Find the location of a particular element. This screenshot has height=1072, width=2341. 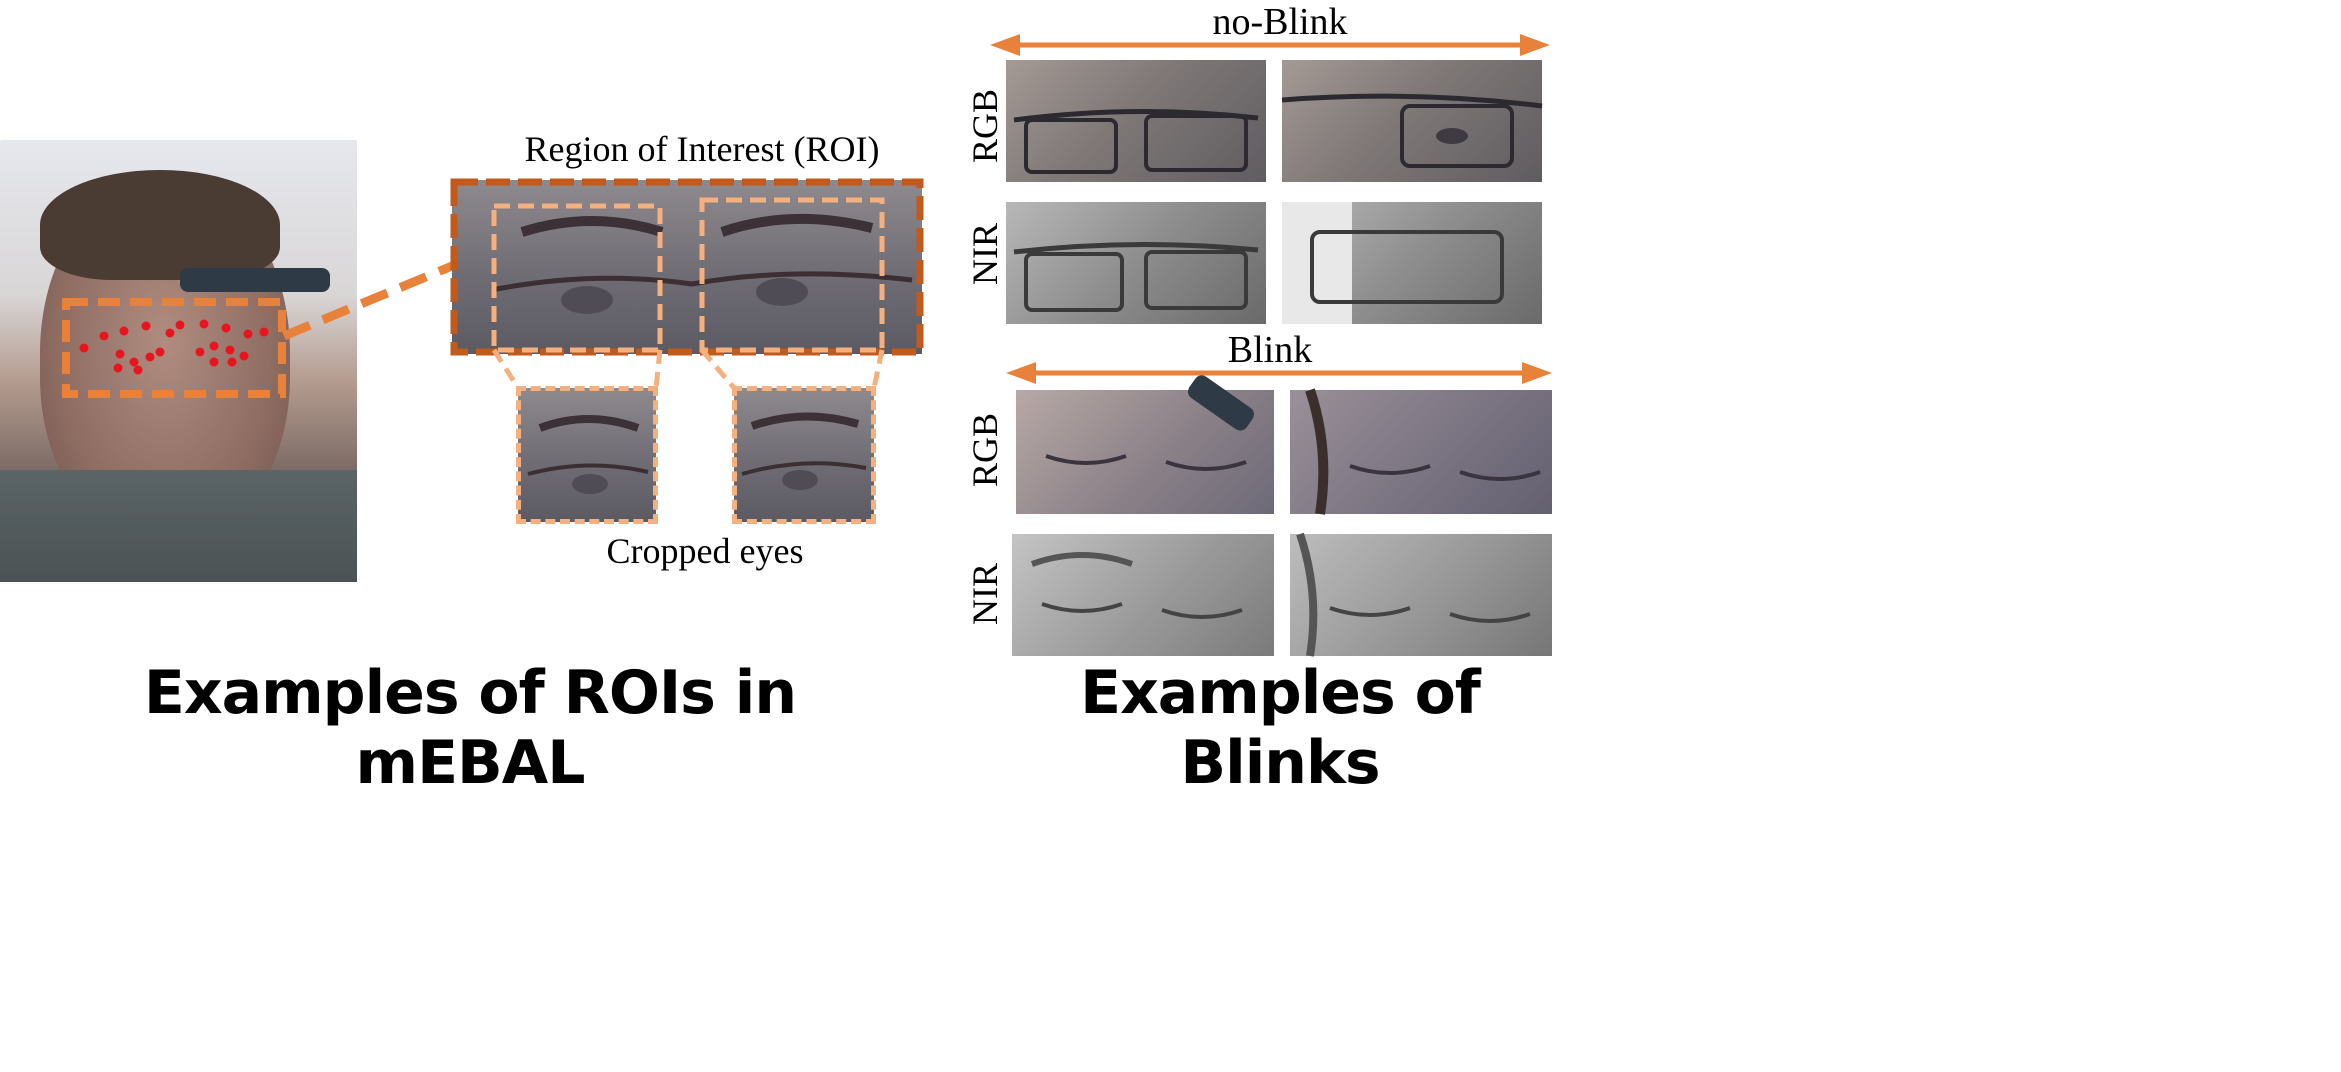

subject-face-photo is located at coordinates (178, 361).